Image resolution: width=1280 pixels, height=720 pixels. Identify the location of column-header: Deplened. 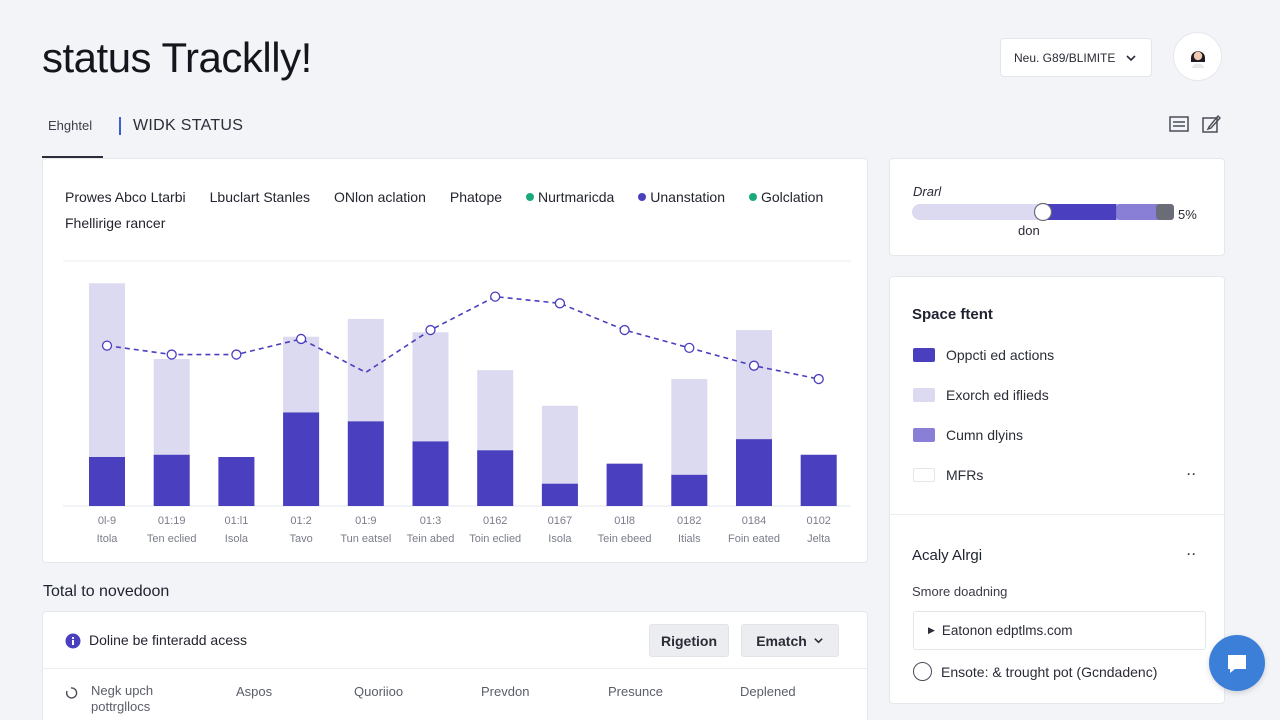
(768, 691).